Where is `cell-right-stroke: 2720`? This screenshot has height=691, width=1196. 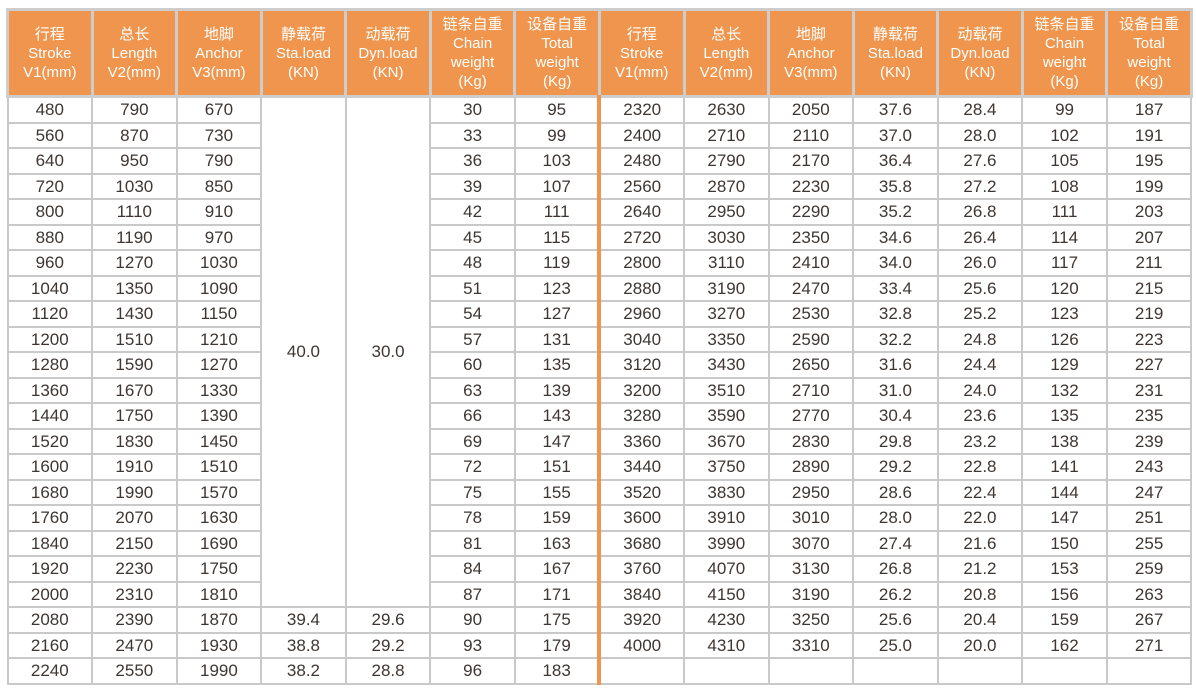 cell-right-stroke: 2720 is located at coordinates (641, 237).